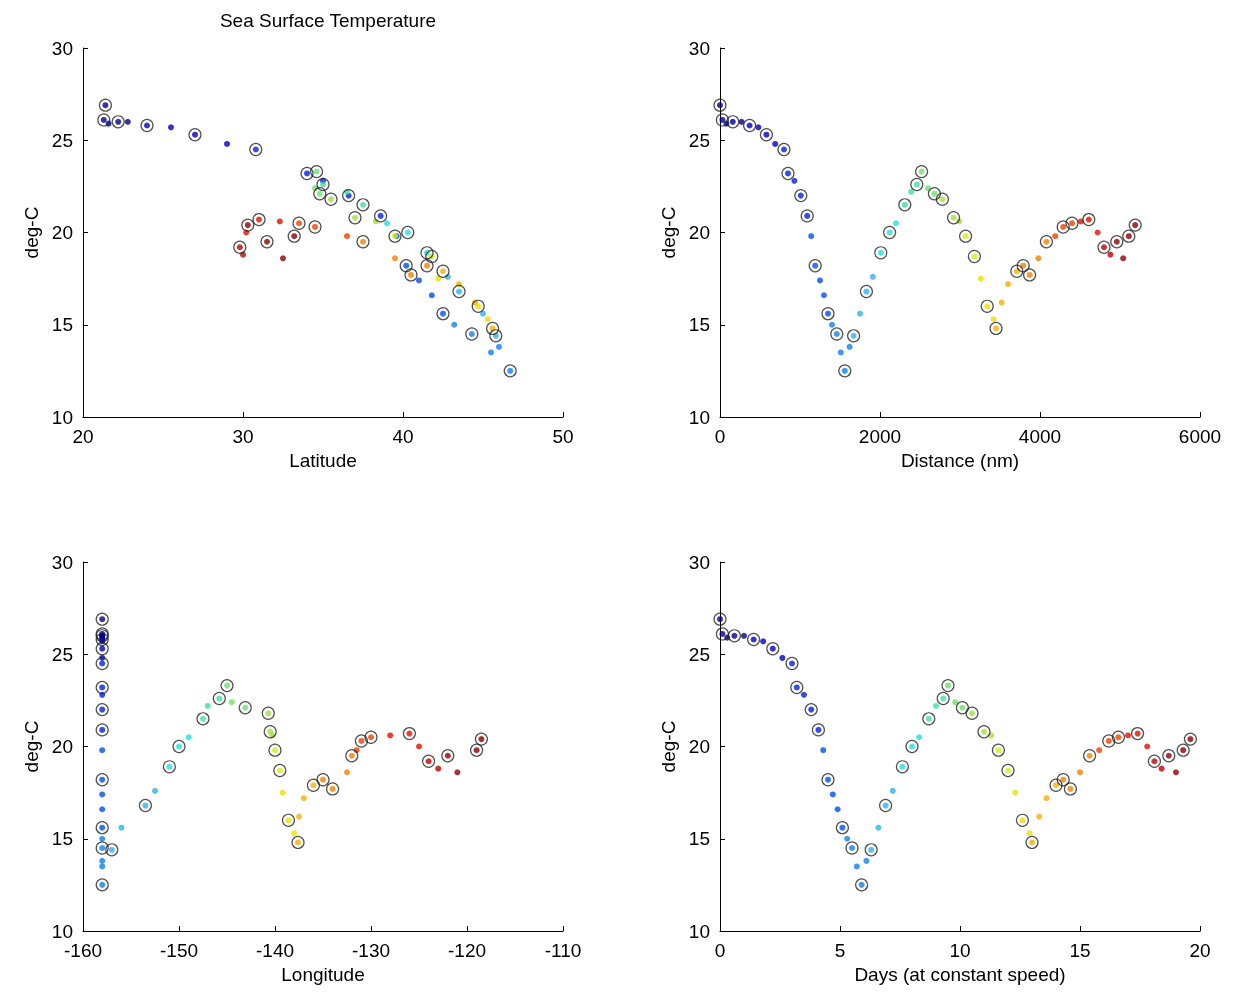  Describe the element at coordinates (83, 950) in the screenshot. I see `x-tick-label: -160` at that location.